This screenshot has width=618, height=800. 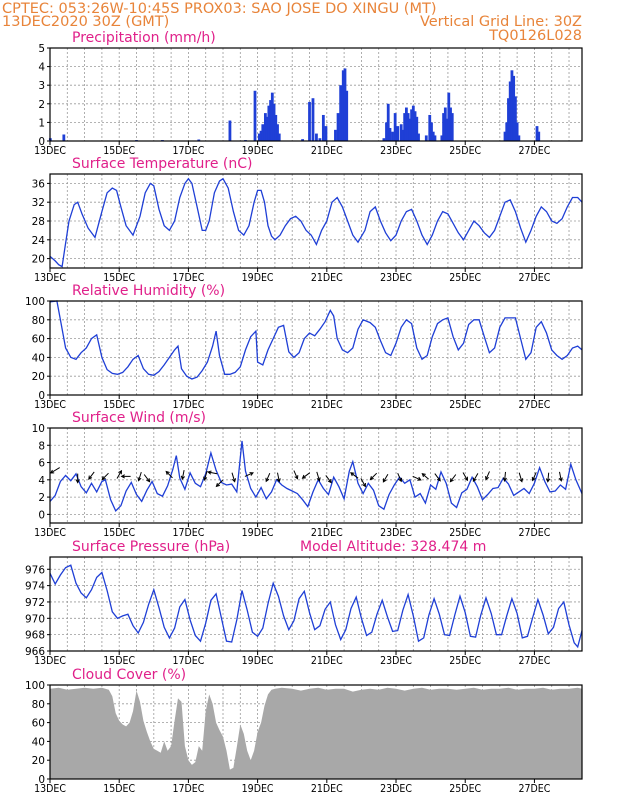 I want to click on cloud-cover-area, so click(x=316, y=733).